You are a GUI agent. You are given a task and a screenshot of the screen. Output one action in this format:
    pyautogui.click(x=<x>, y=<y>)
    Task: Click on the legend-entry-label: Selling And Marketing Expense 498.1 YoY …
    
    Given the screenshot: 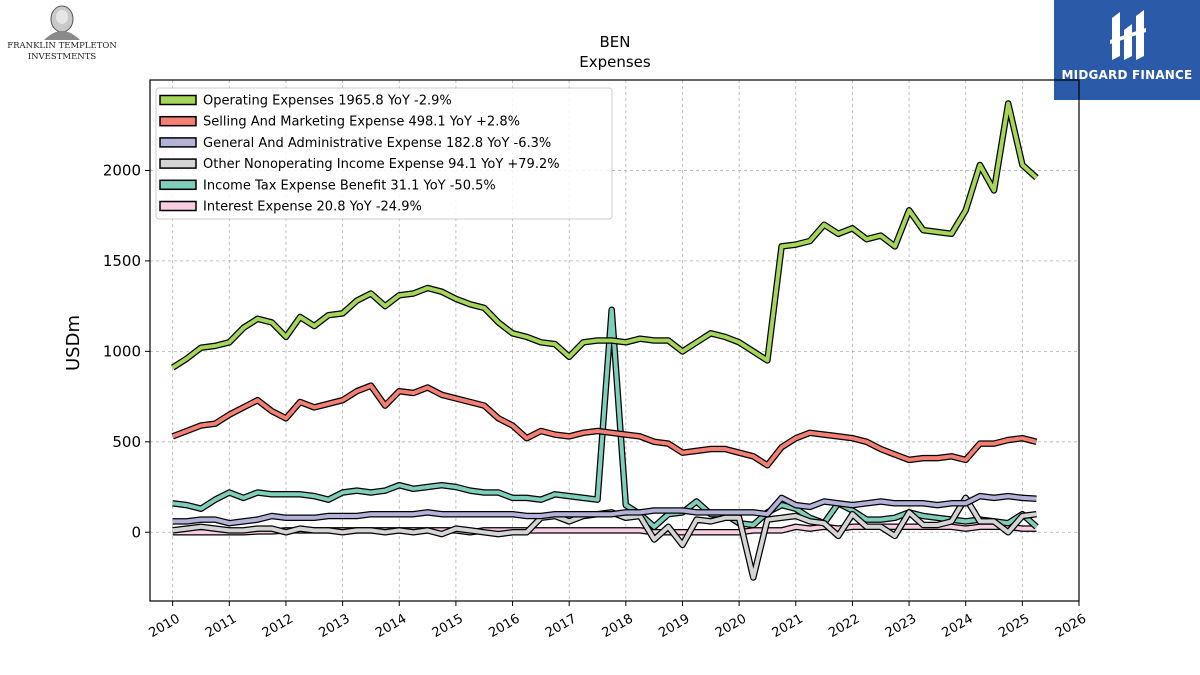 What is the action you would take?
    pyautogui.click(x=361, y=122)
    